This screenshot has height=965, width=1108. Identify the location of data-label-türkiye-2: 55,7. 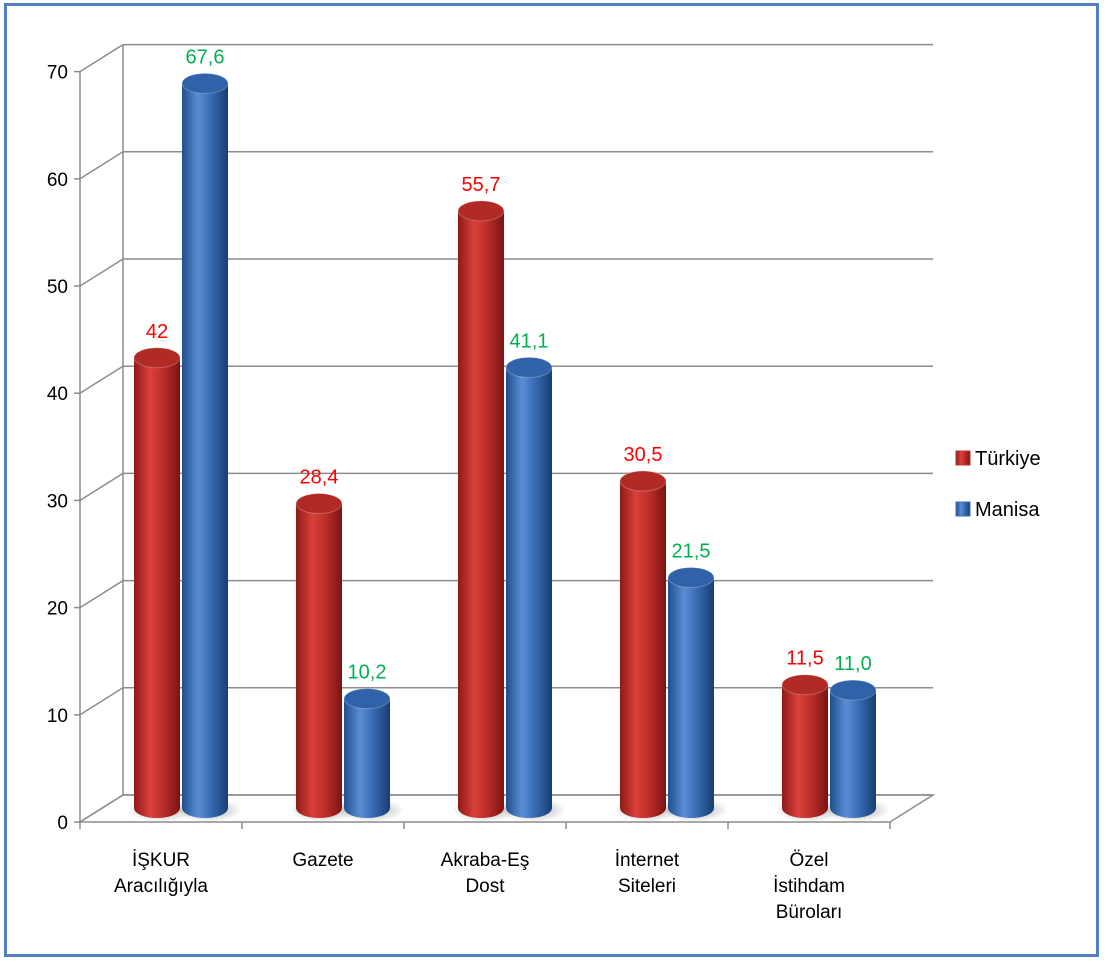
(481, 185).